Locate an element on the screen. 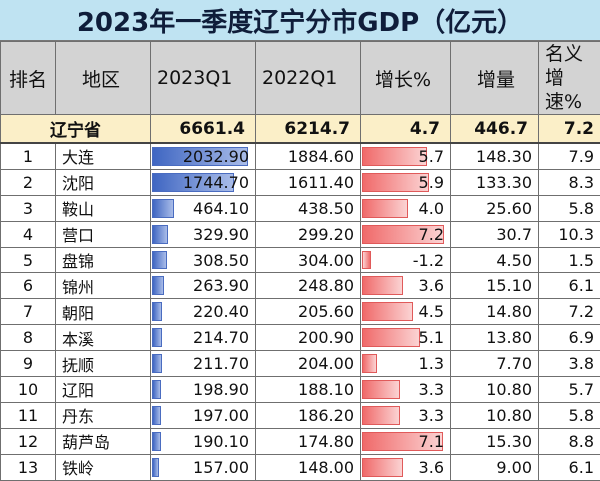 This screenshot has height=481, width=600. header-growth: 增长% is located at coordinates (406, 78).